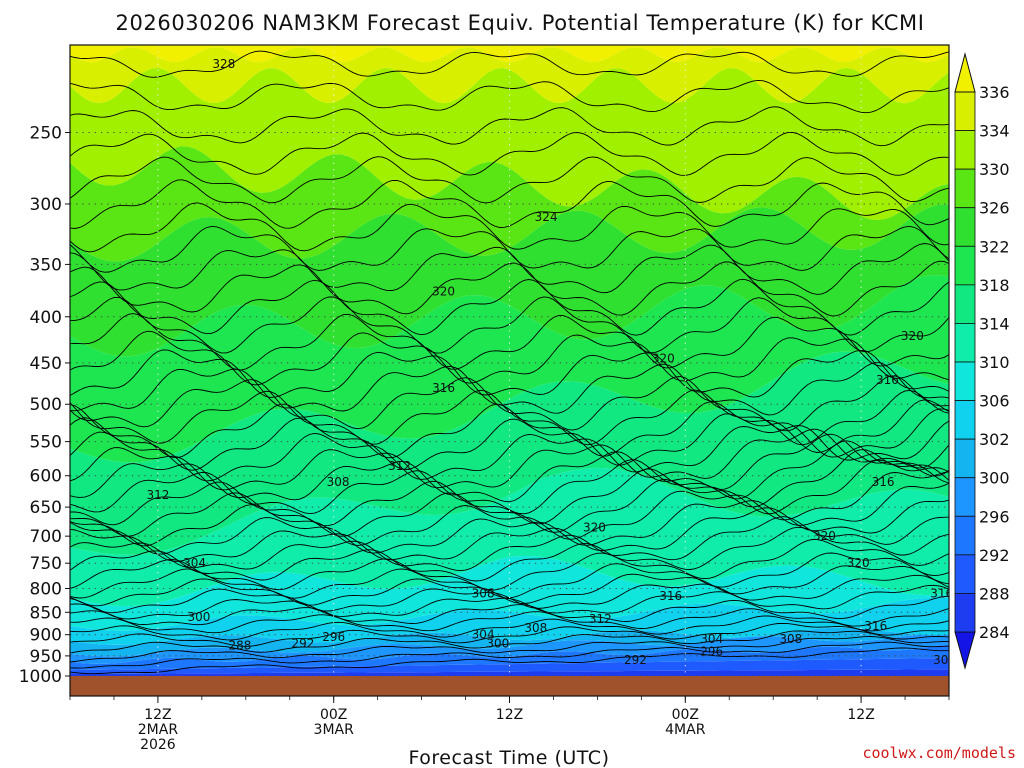  Describe the element at coordinates (994, 555) in the screenshot. I see `colorbar-tick-label: 292` at that location.